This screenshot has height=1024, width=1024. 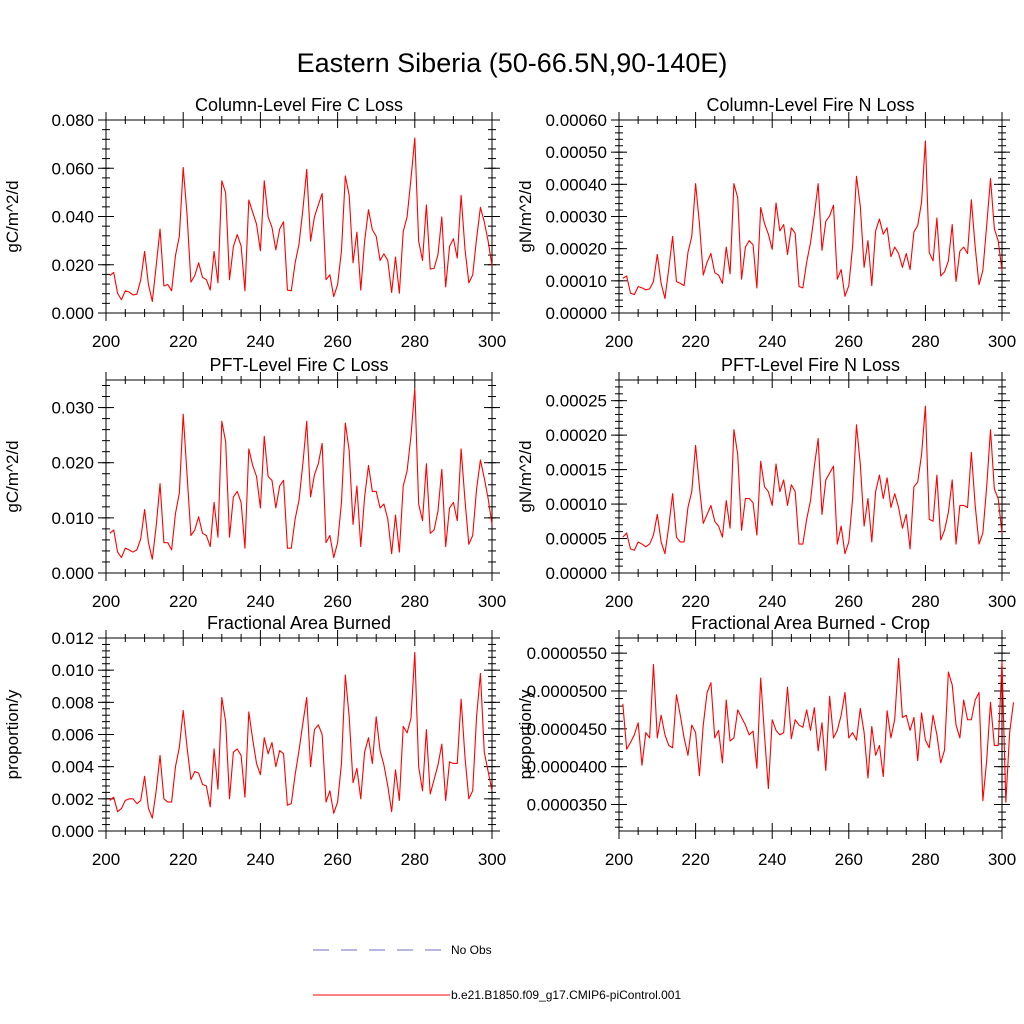 What do you see at coordinates (72, 217) in the screenshot?
I see `y-tick-label: 0.040` at bounding box center [72, 217].